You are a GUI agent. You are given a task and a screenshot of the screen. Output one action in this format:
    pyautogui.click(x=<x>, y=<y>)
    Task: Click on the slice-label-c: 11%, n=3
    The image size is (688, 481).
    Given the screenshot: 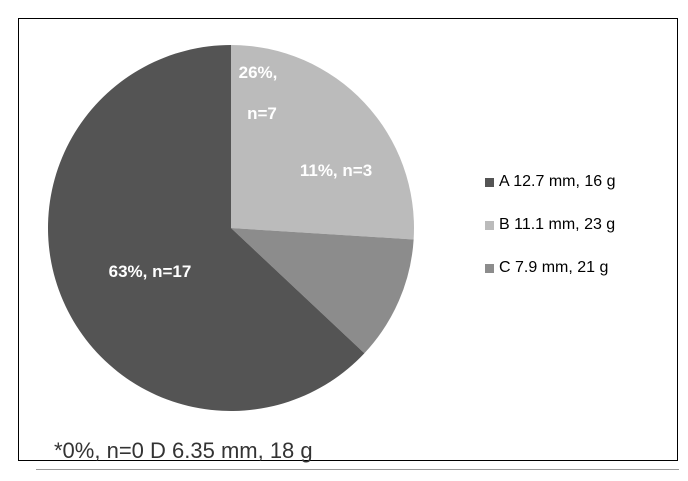 What is the action you would take?
    pyautogui.click(x=336, y=170)
    